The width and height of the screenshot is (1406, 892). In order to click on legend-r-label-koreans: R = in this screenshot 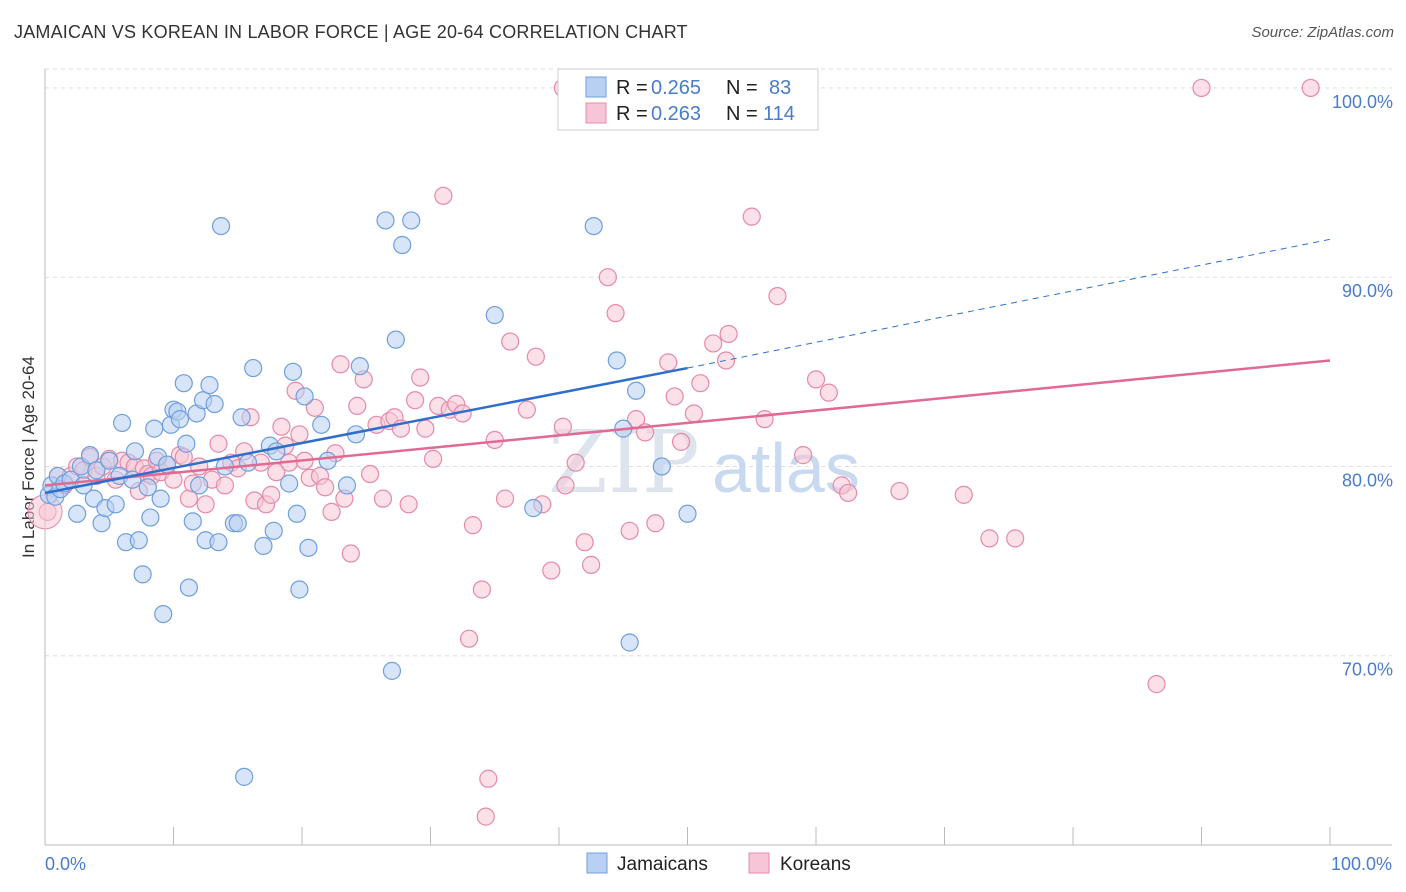, I will do `click(632, 114)`.